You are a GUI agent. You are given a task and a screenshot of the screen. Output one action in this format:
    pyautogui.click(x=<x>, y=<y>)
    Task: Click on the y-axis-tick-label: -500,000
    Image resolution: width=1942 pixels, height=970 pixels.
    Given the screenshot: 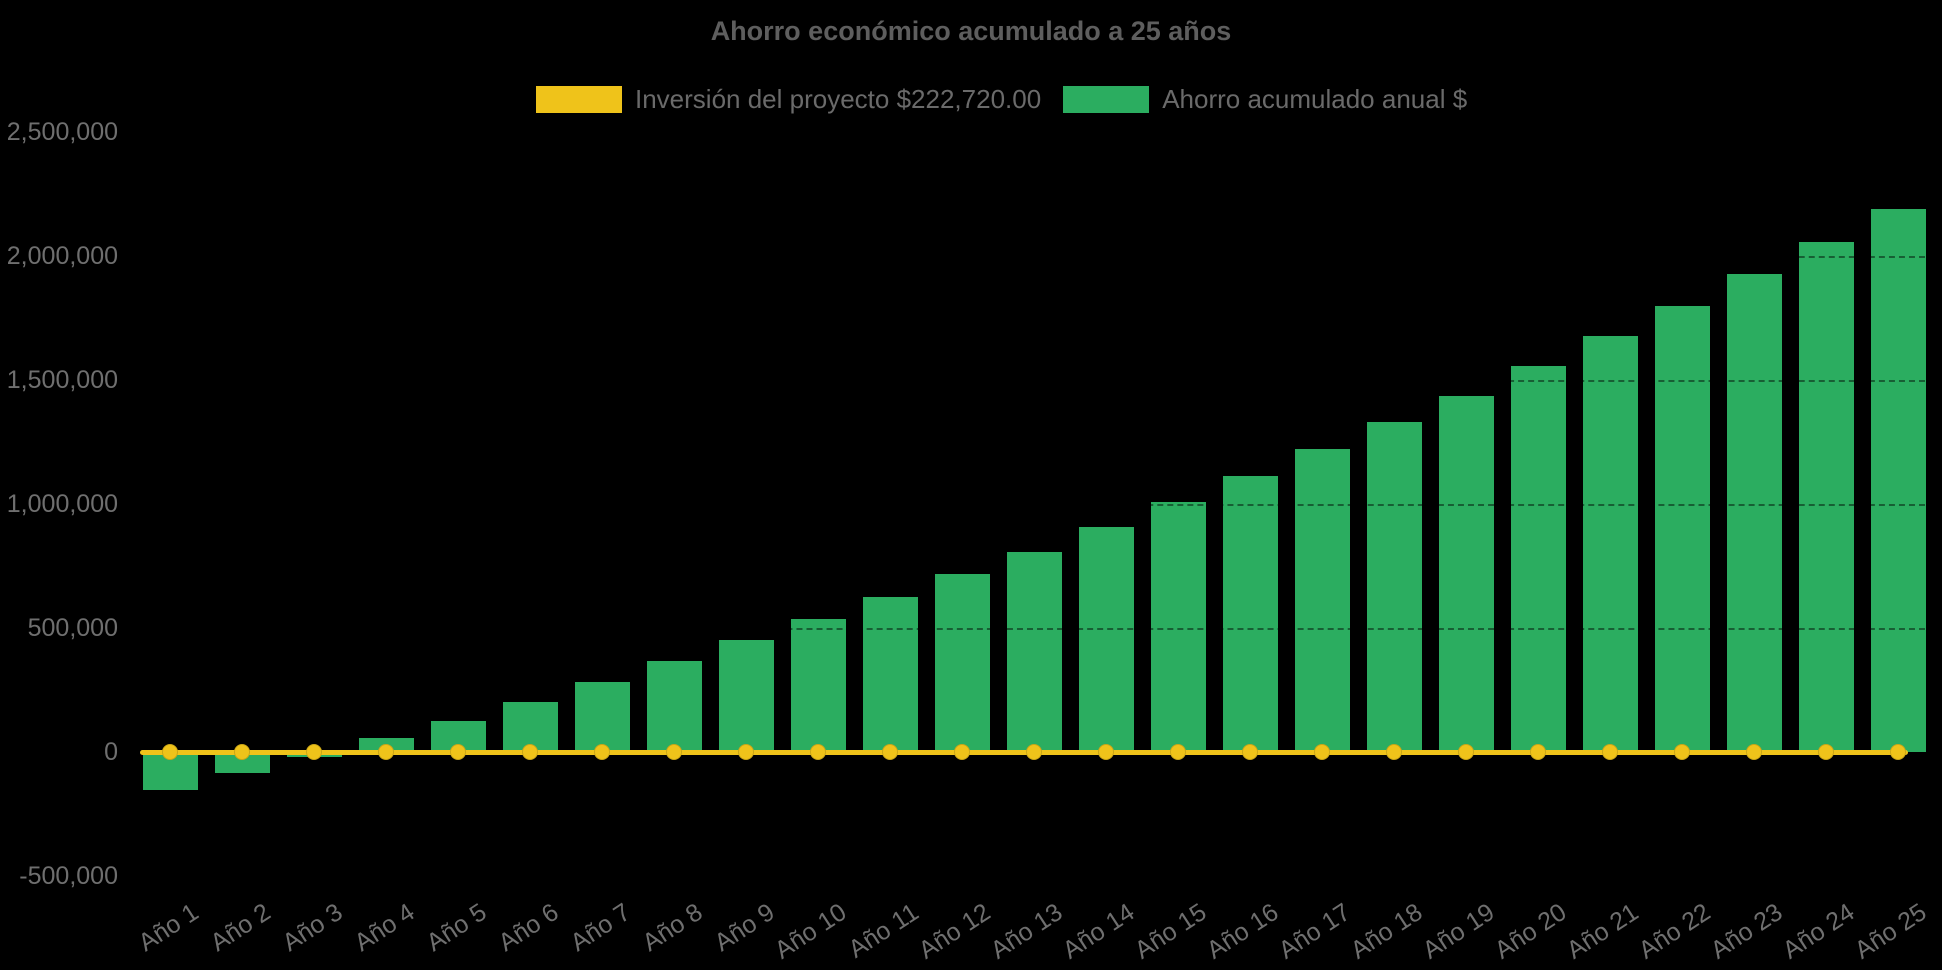 What is the action you would take?
    pyautogui.click(x=68, y=876)
    